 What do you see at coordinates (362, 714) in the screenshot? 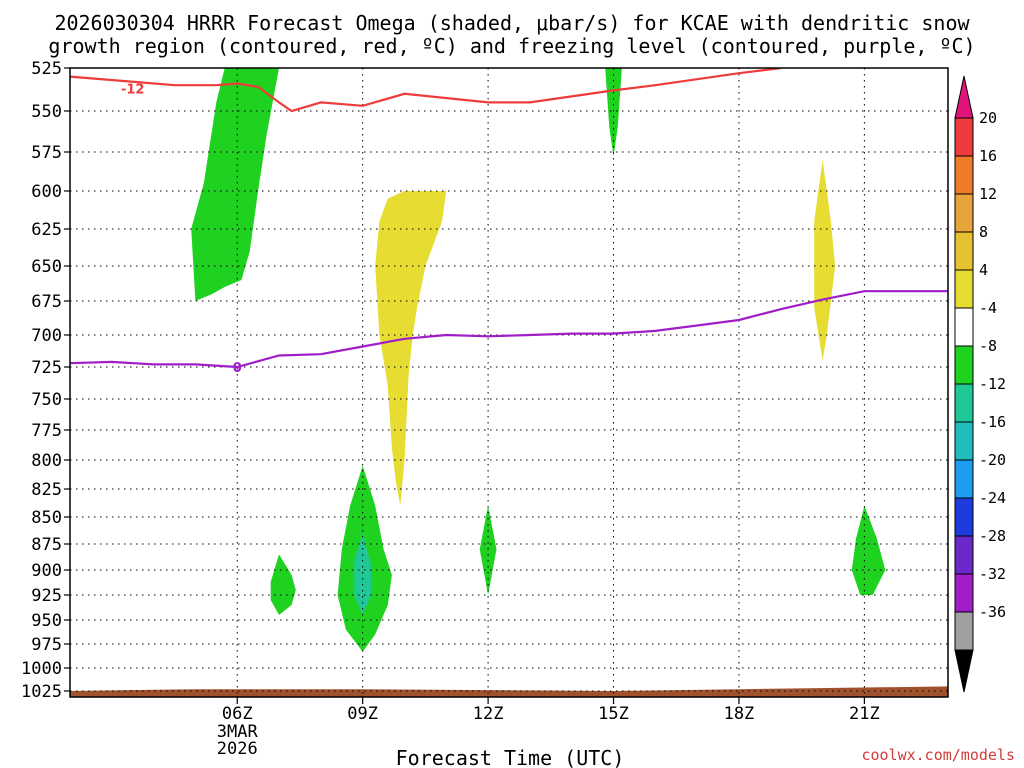
I see `x-tick-label: 09Z` at bounding box center [362, 714].